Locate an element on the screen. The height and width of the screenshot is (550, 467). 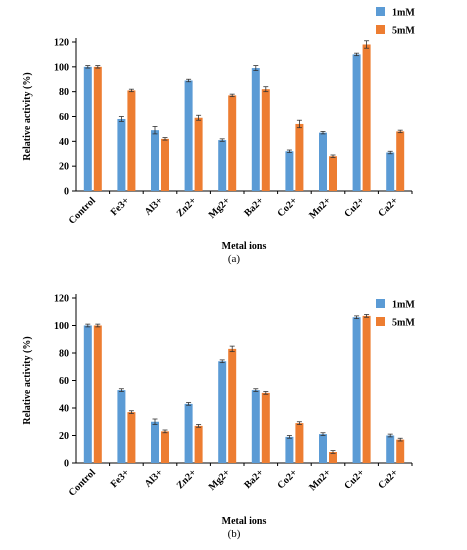
panel-label: (a) is located at coordinates (234, 259).